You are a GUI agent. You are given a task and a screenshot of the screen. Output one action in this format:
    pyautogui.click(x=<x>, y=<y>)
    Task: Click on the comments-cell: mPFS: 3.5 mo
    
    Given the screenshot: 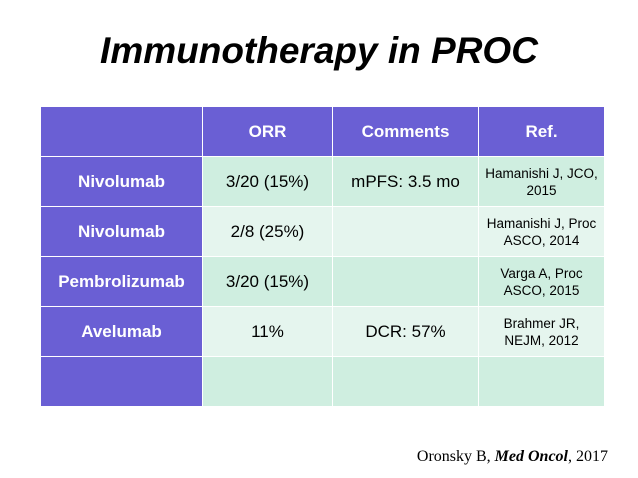 What is the action you would take?
    pyautogui.click(x=405, y=181)
    